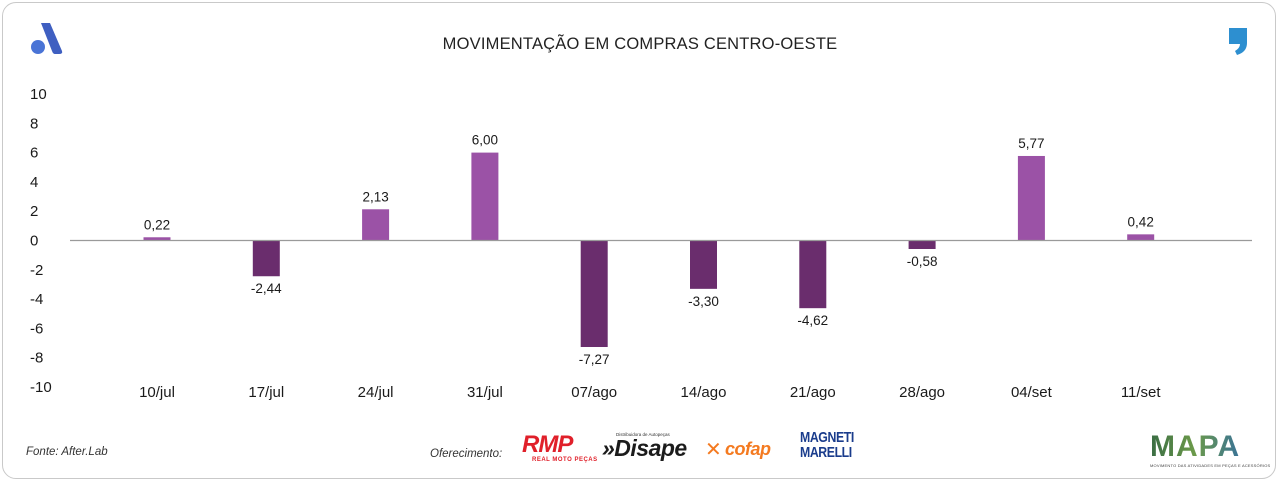 Image resolution: width=1280 pixels, height=483 pixels. What do you see at coordinates (1200, 447) in the screenshot?
I see `mapa-logo-mark: MAPA` at bounding box center [1200, 447].